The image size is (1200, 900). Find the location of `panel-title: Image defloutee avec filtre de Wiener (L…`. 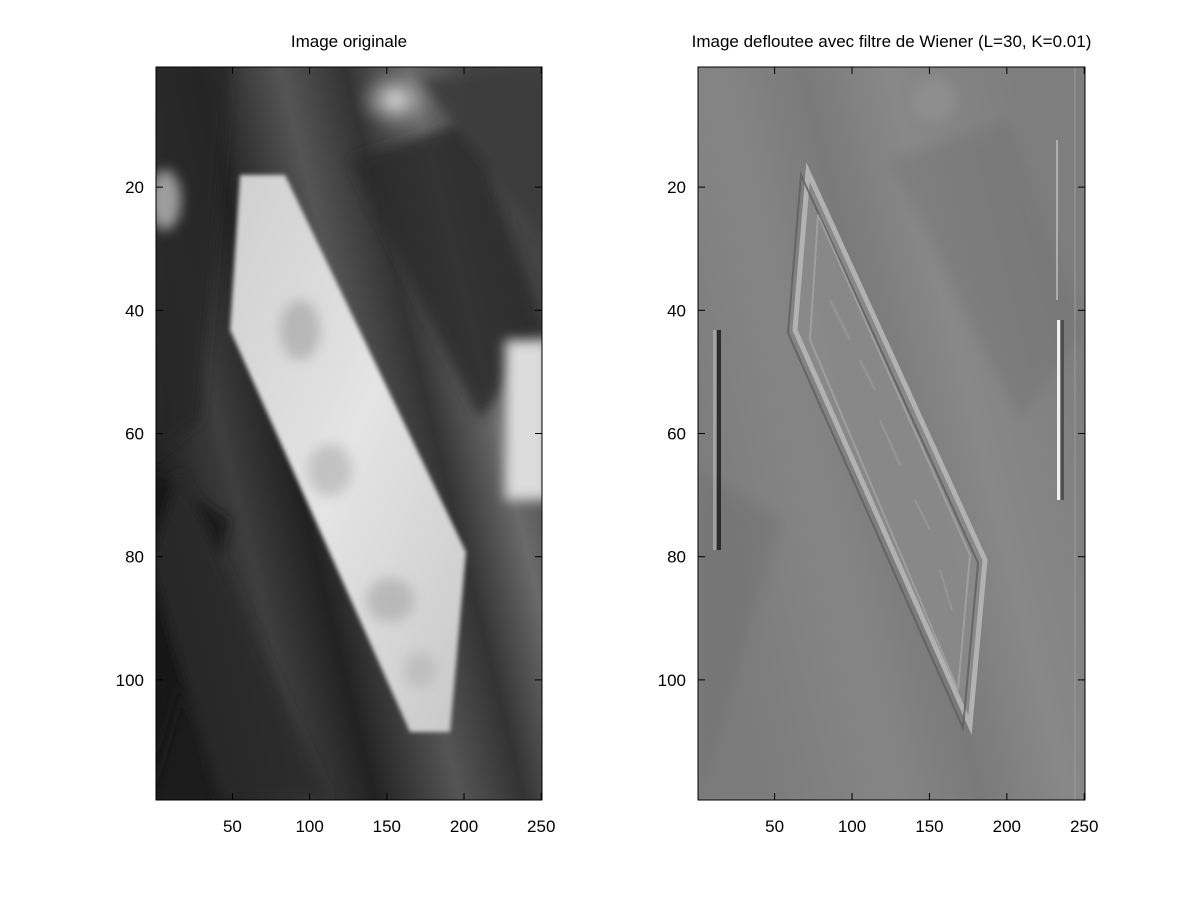

panel-title: Image defloutee avec filtre de Wiener (L… is located at coordinates (892, 41).